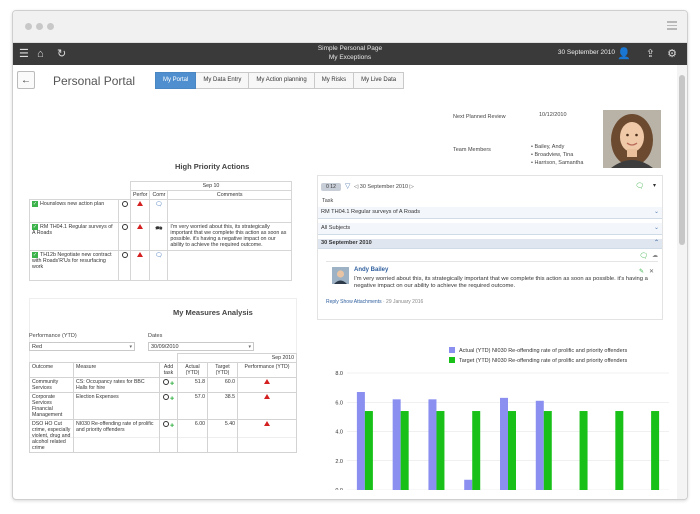  I want to click on chevron-down-icon: ▾, so click(654, 186).